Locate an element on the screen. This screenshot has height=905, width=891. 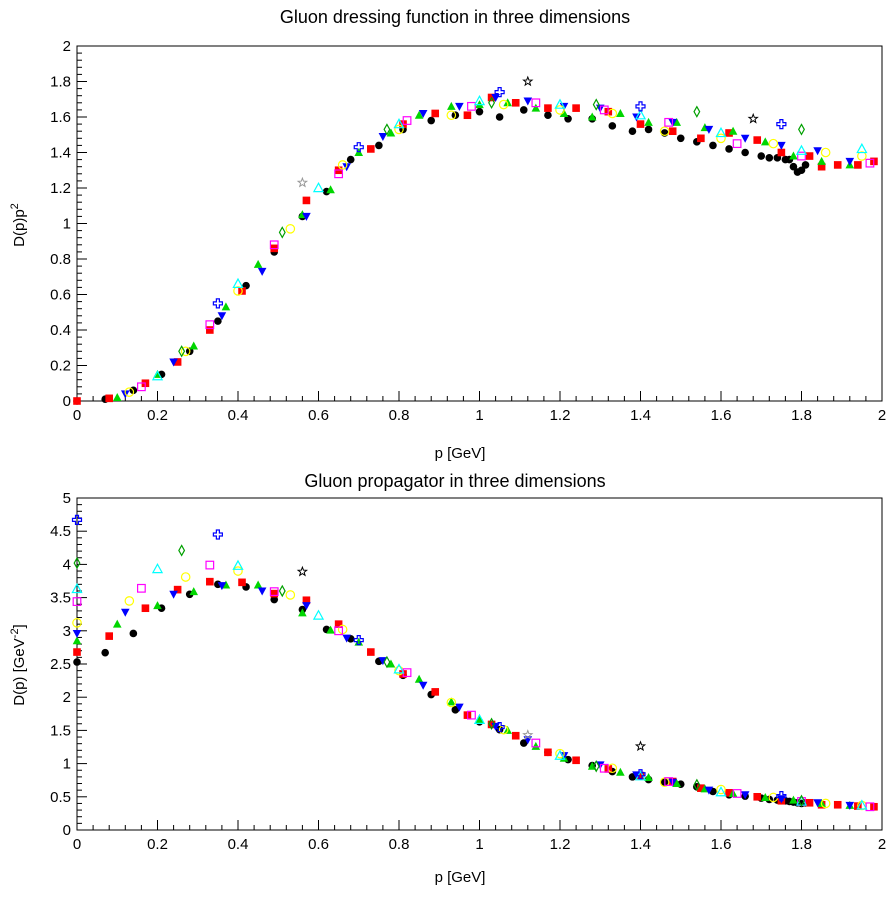
y-axis-label-superscript: -2 is located at coordinates (15, 633).